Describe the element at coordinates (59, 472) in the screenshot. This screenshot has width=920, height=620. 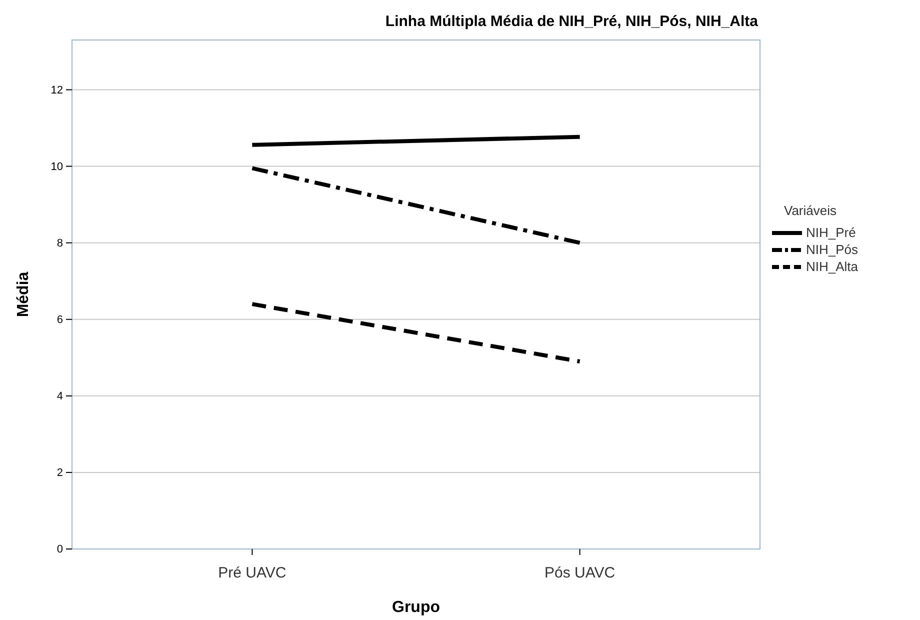
I see `y-tick-label: 2` at that location.